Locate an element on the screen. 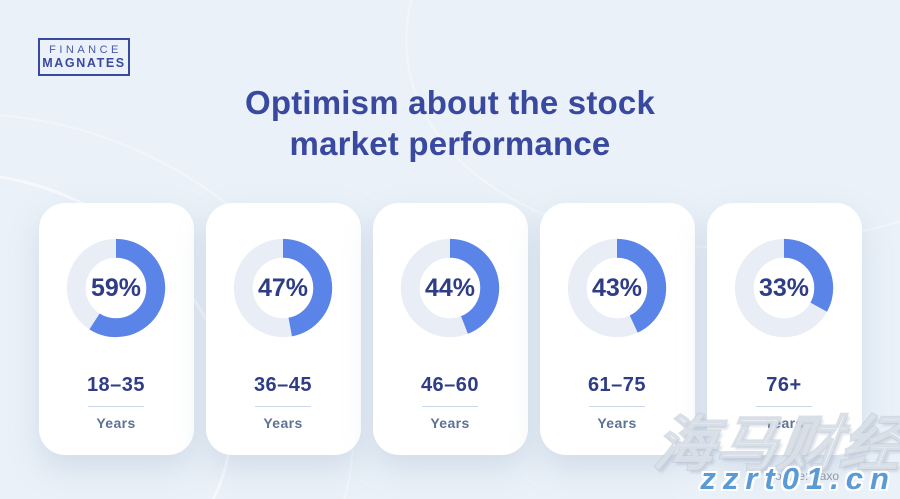 The width and height of the screenshot is (900, 499). donut-chart: 59% is located at coordinates (116, 288).